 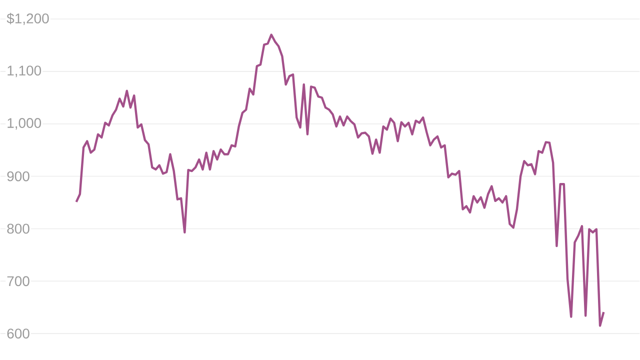 What do you see at coordinates (27, 19) in the screenshot?
I see `y-tick-label: $1,200` at bounding box center [27, 19].